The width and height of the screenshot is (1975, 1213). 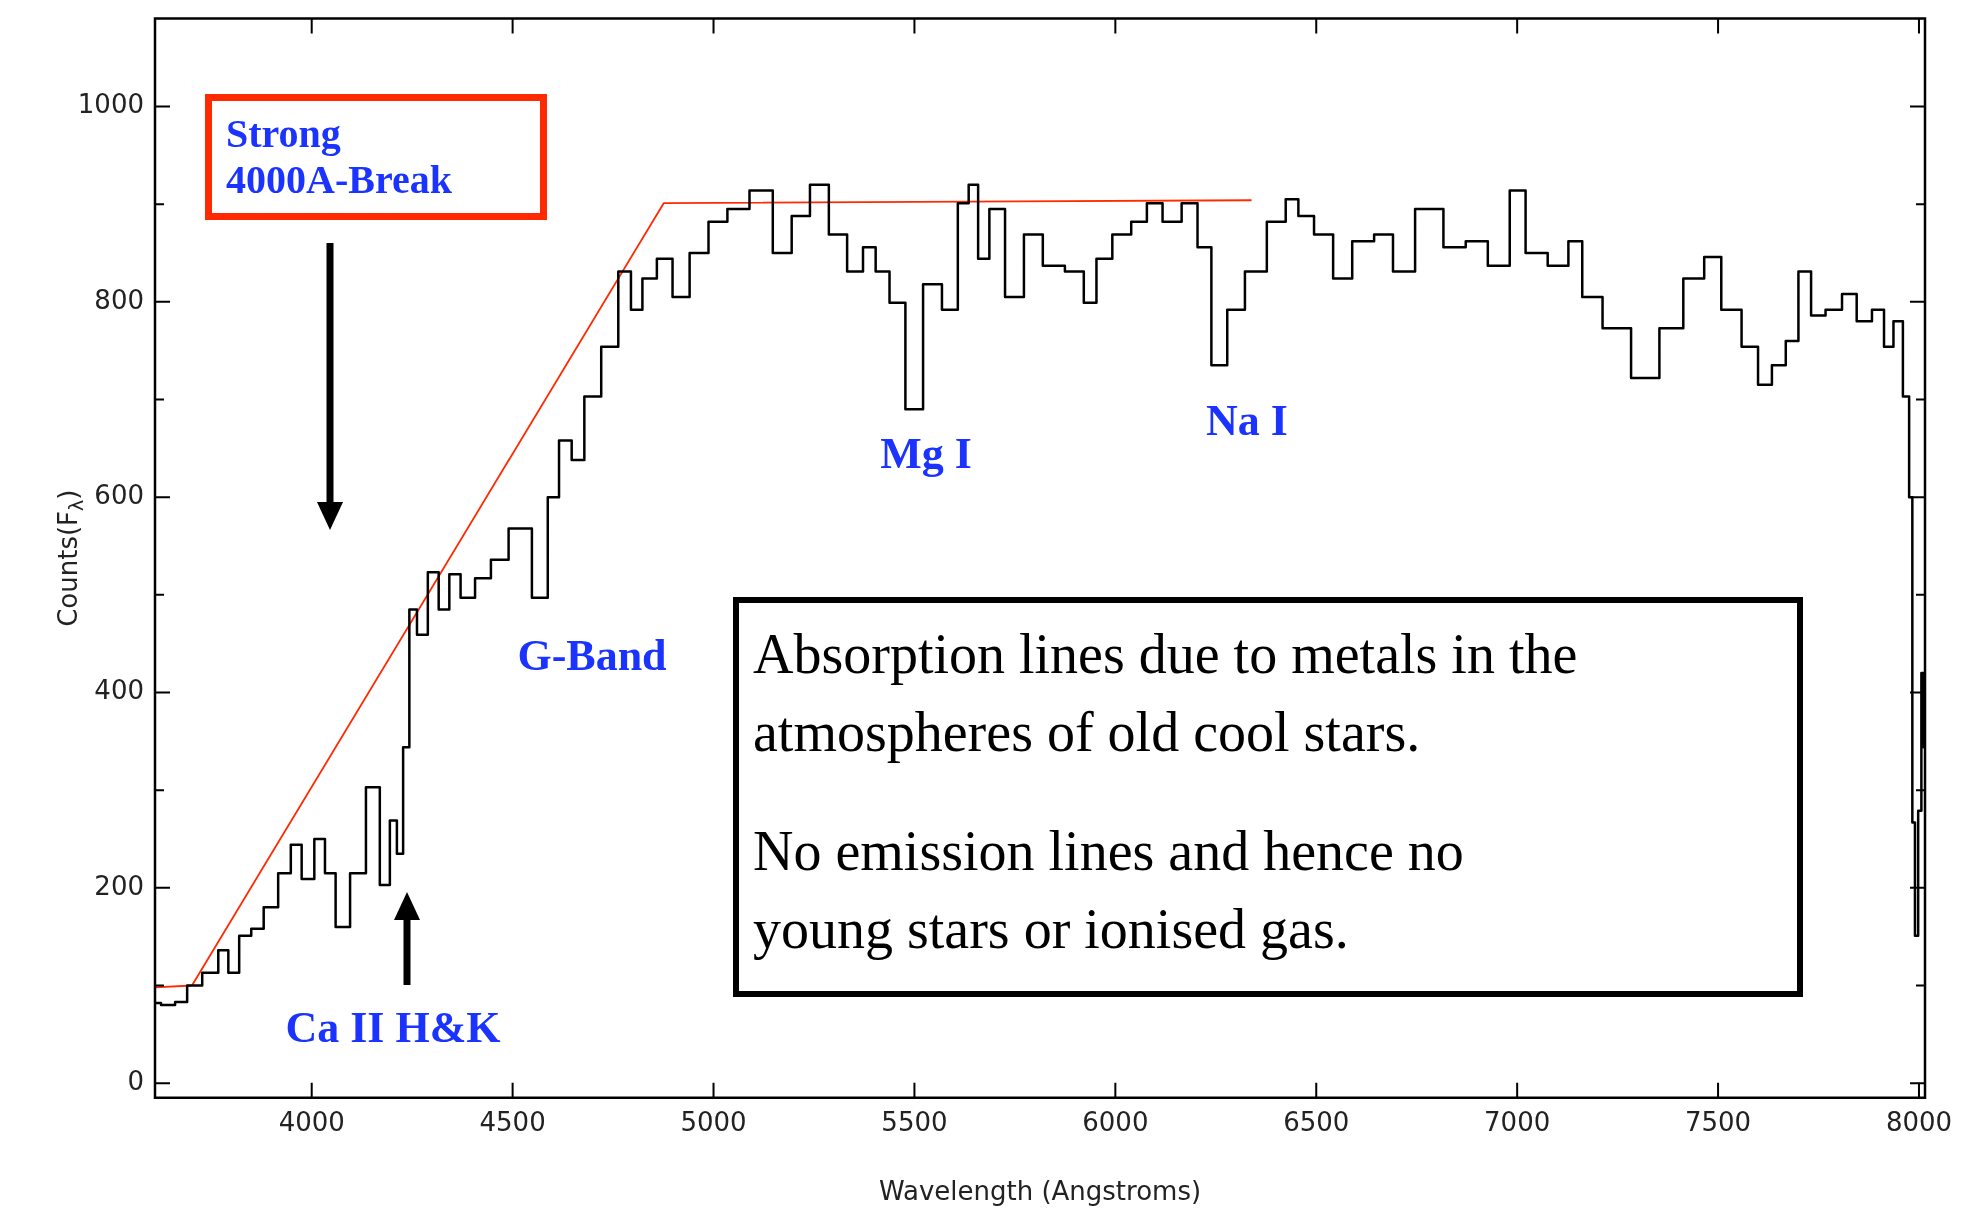 I want to click on x-tick-label: 5000, so click(x=713, y=1122).